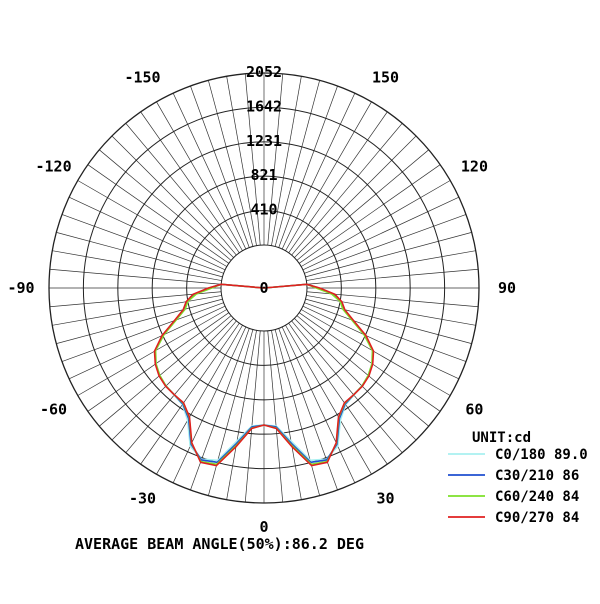 This screenshot has width=600, height=604. I want to click on intensity-curves, so click(264, 375).